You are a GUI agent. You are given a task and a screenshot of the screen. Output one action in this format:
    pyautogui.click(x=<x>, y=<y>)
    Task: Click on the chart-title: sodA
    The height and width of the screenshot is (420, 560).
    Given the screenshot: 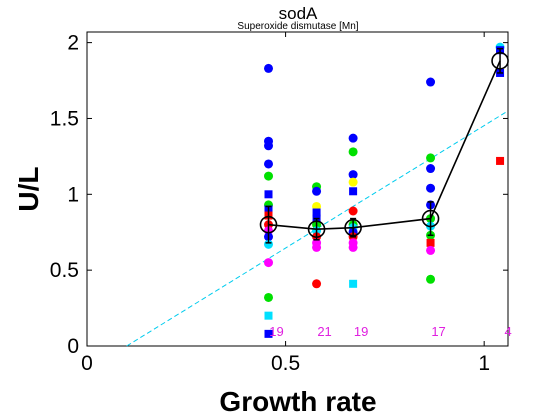 What is the action you would take?
    pyautogui.click(x=298, y=13)
    